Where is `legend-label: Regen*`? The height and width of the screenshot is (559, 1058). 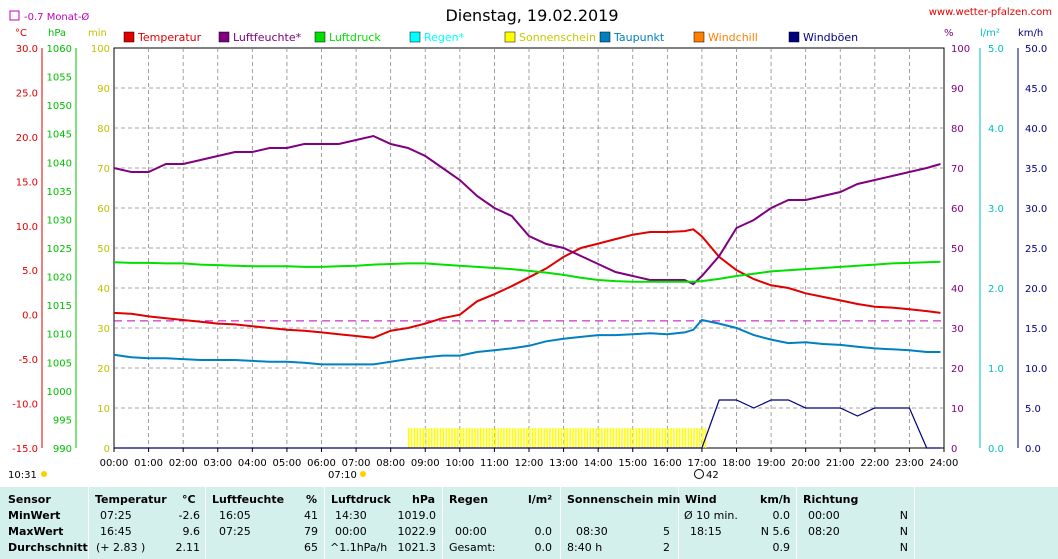
legend-label: Regen* is located at coordinates (444, 37).